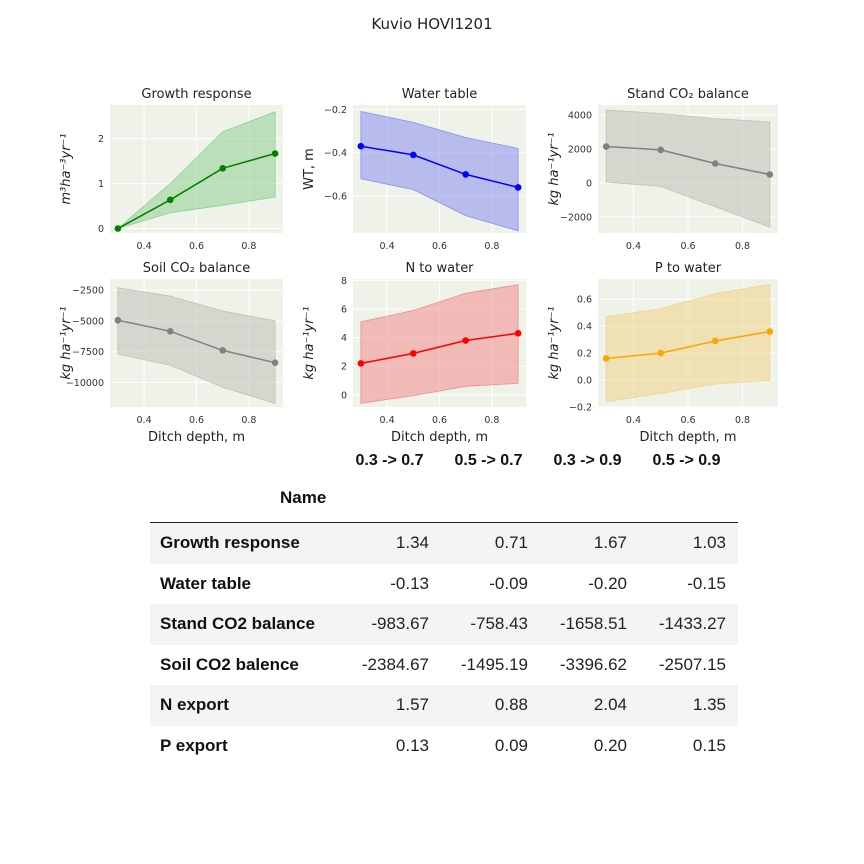 Image resolution: width=864 pixels, height=864 pixels. What do you see at coordinates (66, 168) in the screenshot?
I see `y-axis-label: m³ha⁻³yr⁻¹` at bounding box center [66, 168].